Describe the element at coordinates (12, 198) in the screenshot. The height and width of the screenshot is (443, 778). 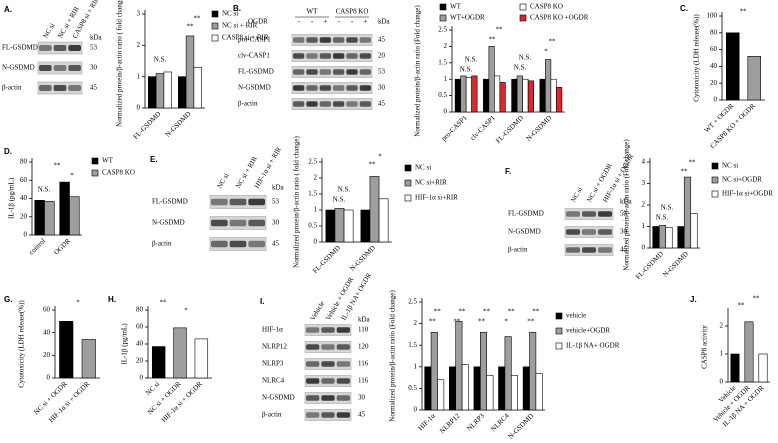
I see `y-axis-label: IL-1β (pg/mL)` at that location.